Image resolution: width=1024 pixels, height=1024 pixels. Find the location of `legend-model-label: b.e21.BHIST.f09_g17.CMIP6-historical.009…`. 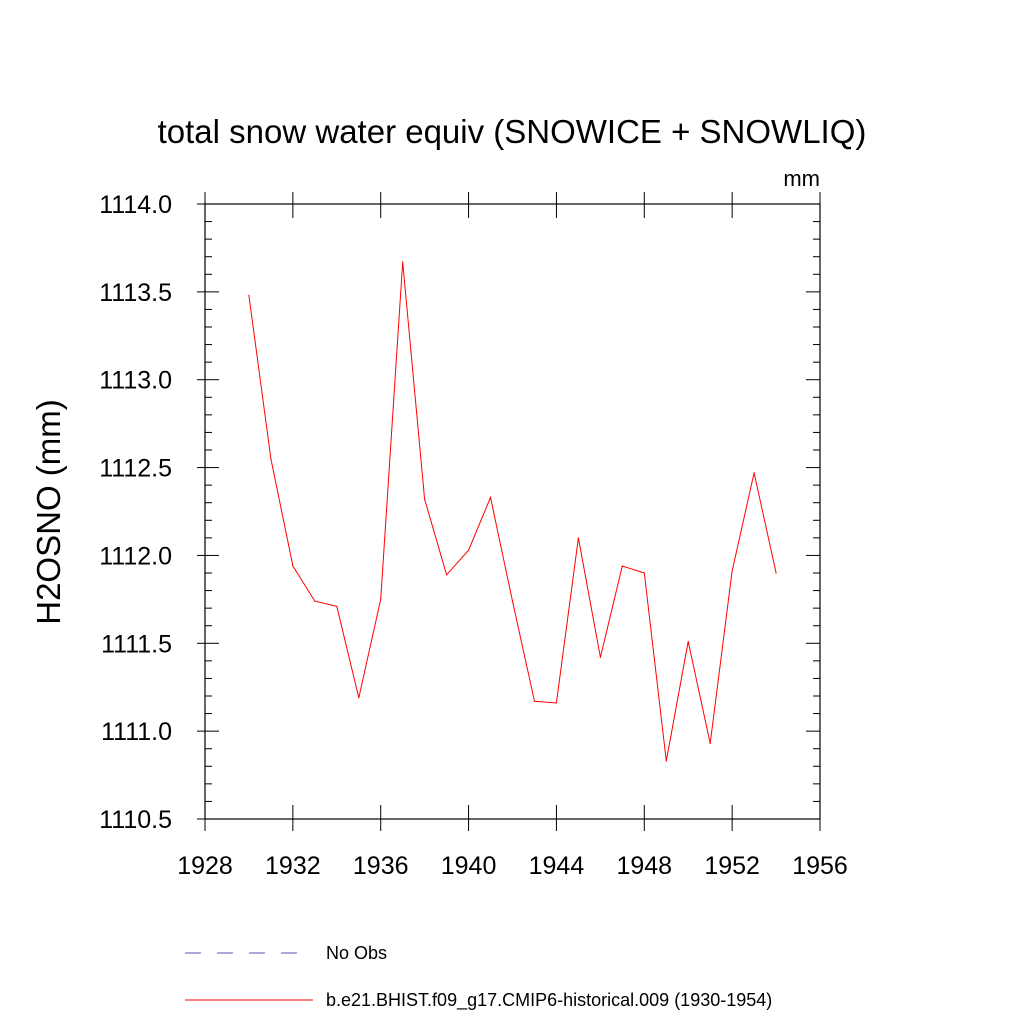

legend-model-label: b.e21.BHIST.f09_g17.CMIP6-historical.009… is located at coordinates (549, 1000).